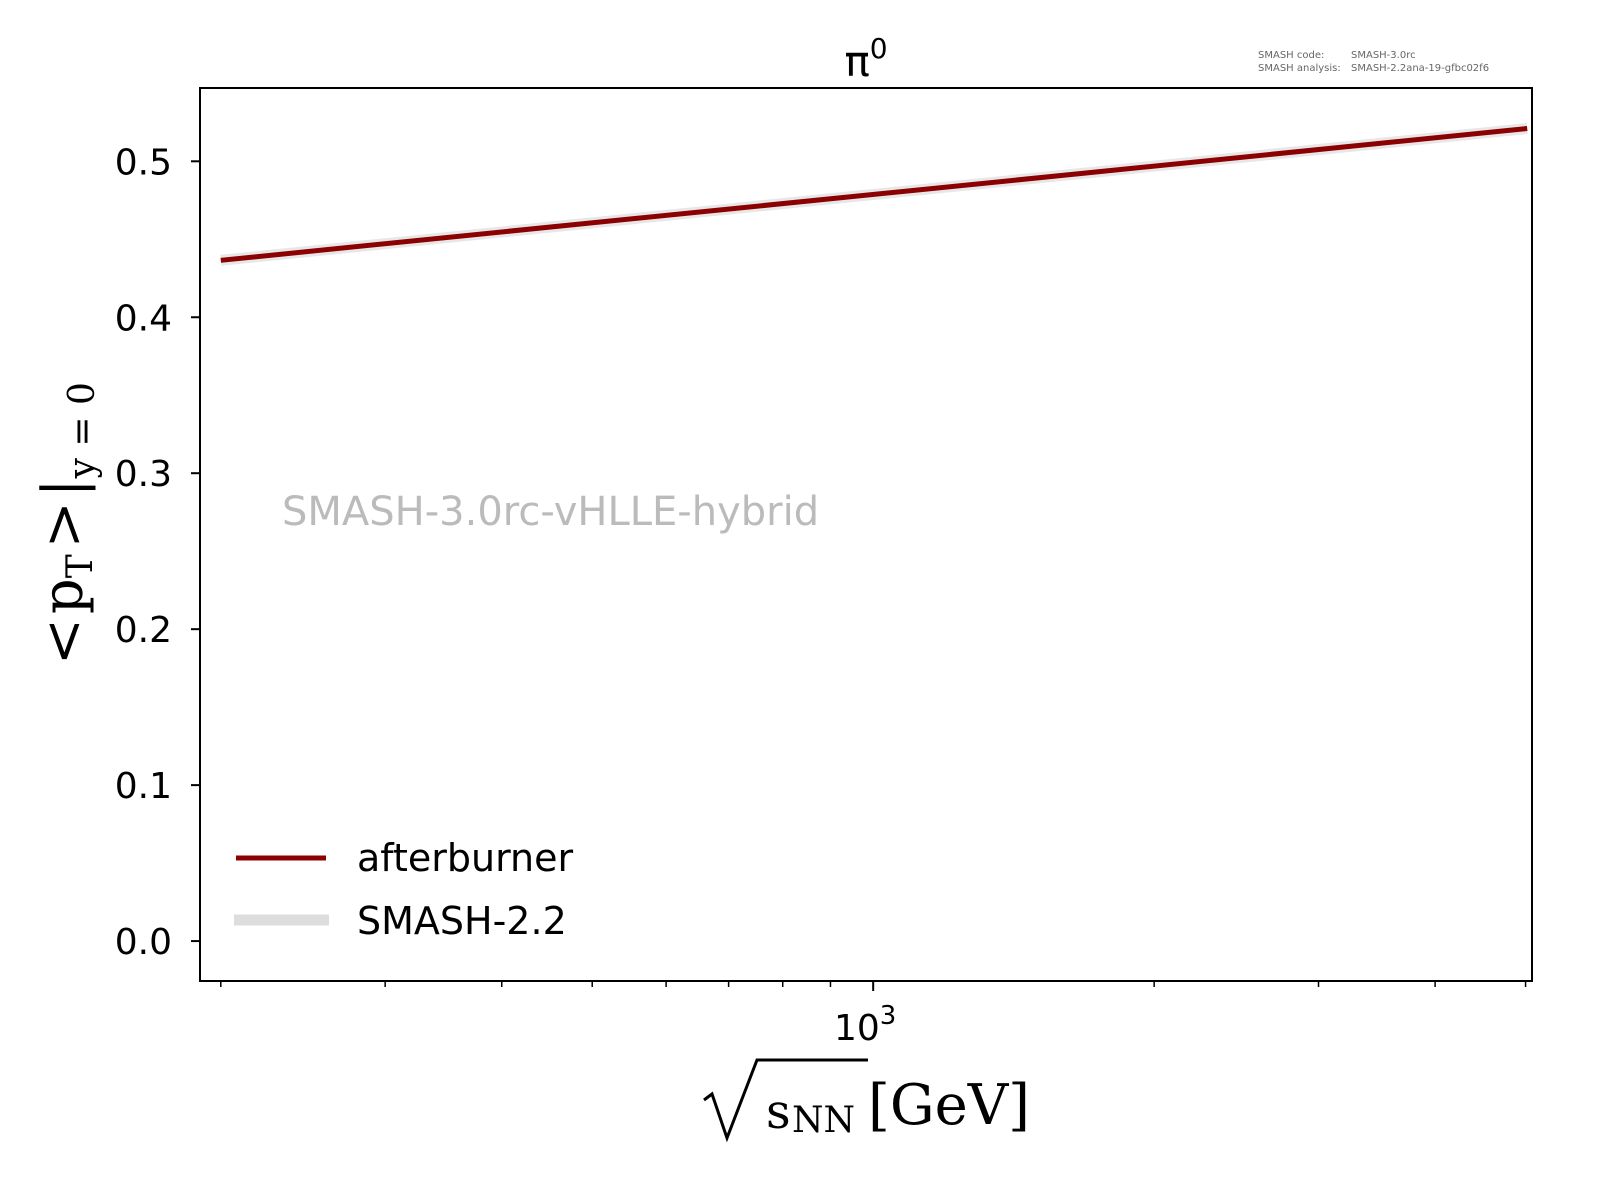  What do you see at coordinates (157, 552) in the screenshot?
I see `y-axis: 0.0 0.1 0.2 0.3 0.4 0.5` at bounding box center [157, 552].